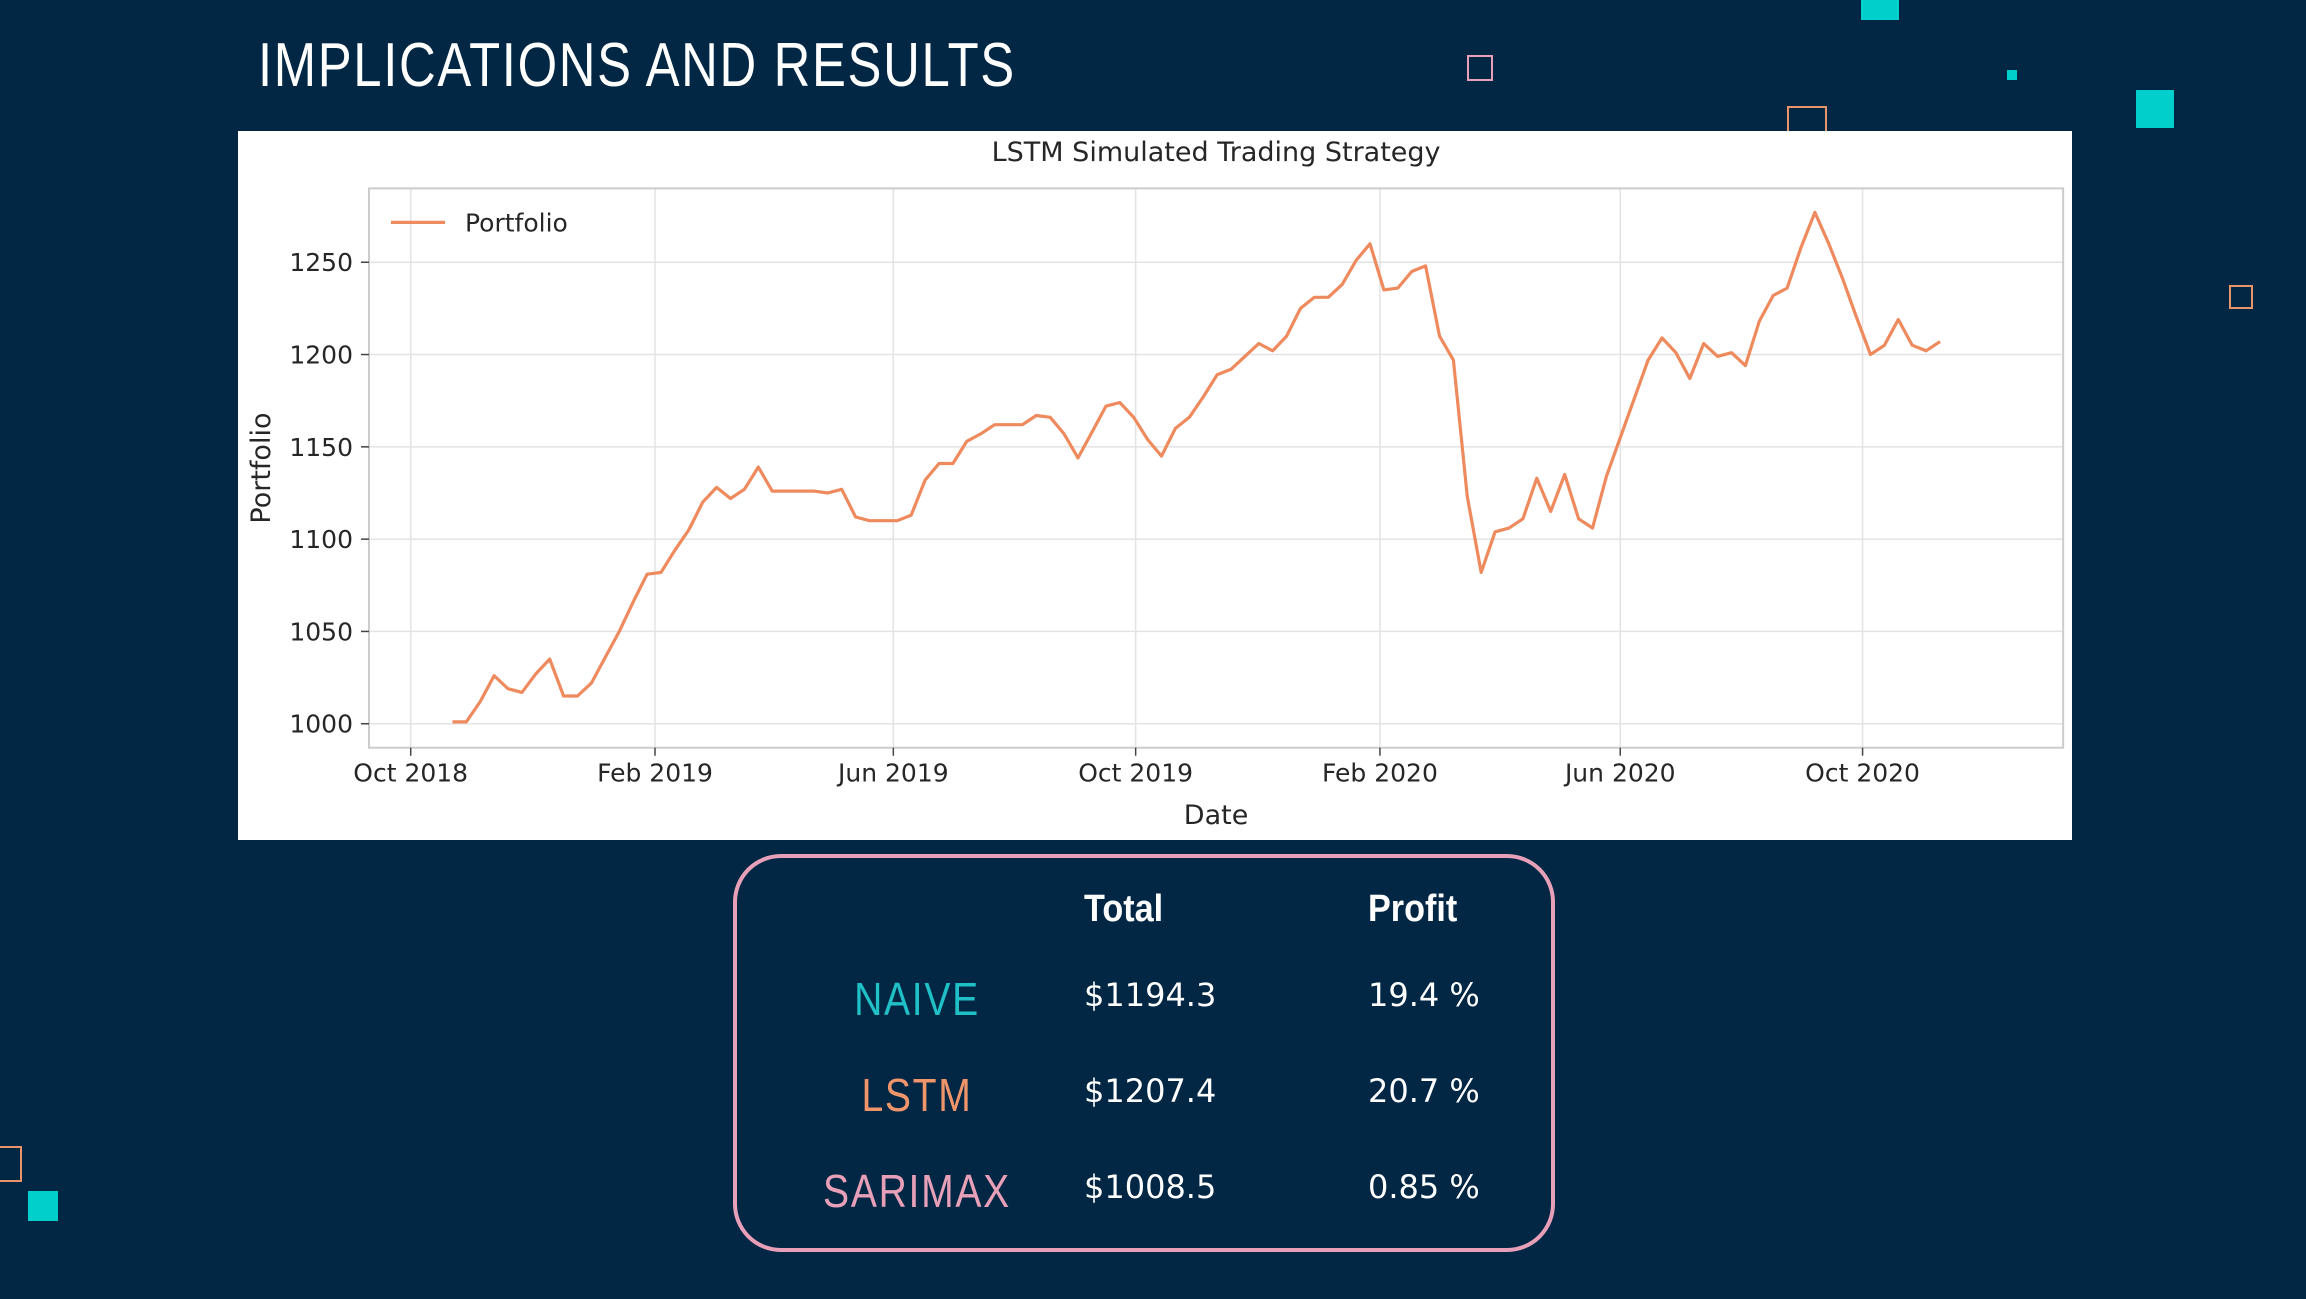 This screenshot has width=2306, height=1299. What do you see at coordinates (261, 468) in the screenshot?
I see `y-axis-label: Portfolio` at bounding box center [261, 468].